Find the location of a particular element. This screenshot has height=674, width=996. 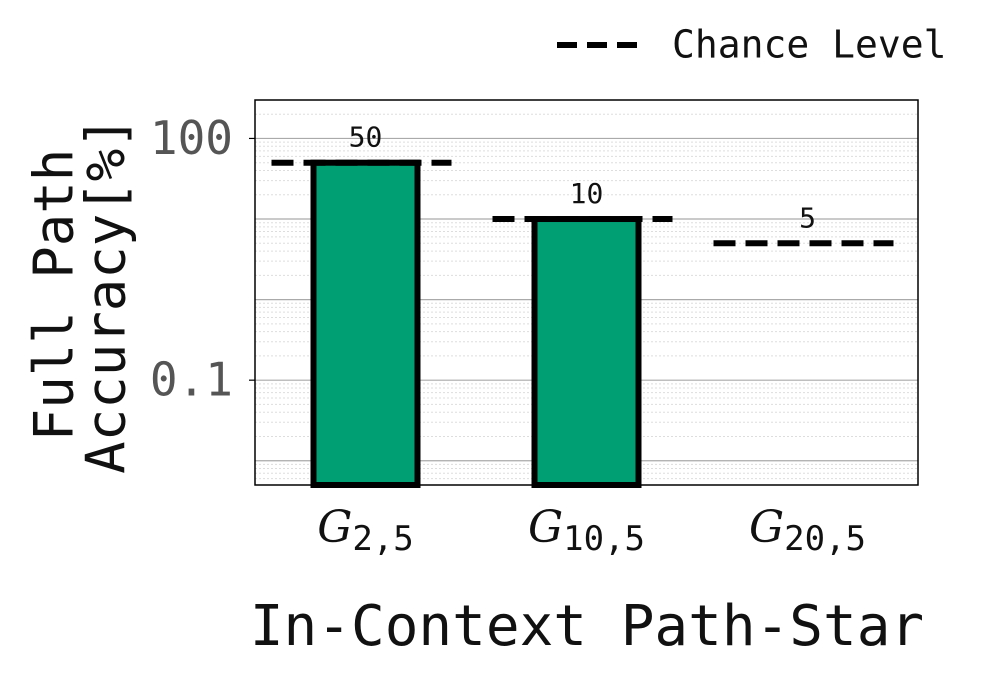

y-axis-label: Full Path is located at coordinates (54, 295).